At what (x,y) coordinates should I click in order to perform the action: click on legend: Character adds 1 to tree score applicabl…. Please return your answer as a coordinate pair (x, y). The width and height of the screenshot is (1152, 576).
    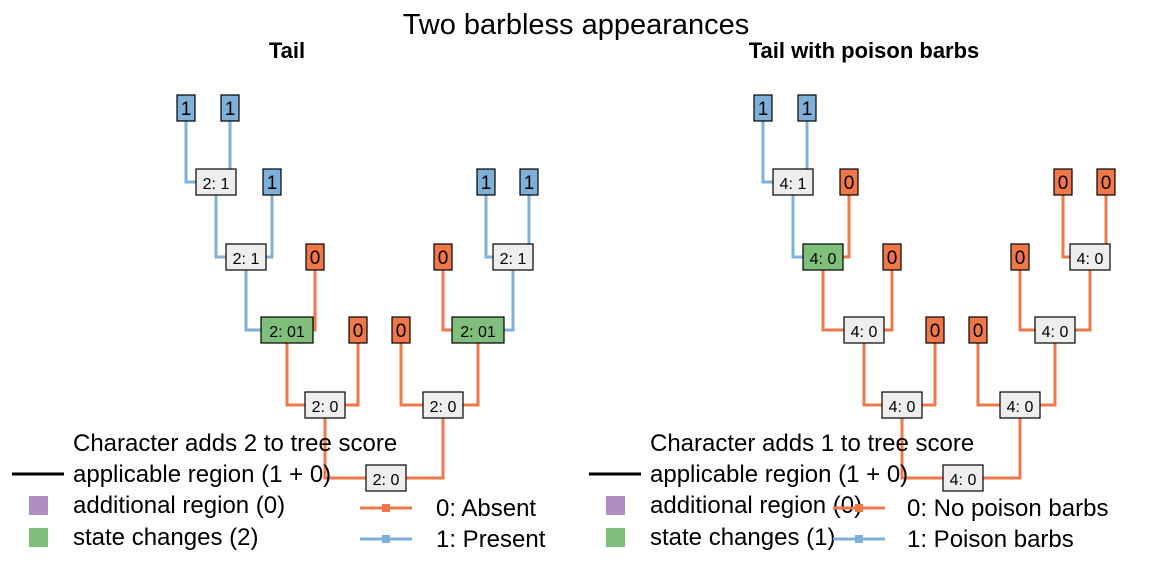
    Looking at the image, I should click on (848, 491).